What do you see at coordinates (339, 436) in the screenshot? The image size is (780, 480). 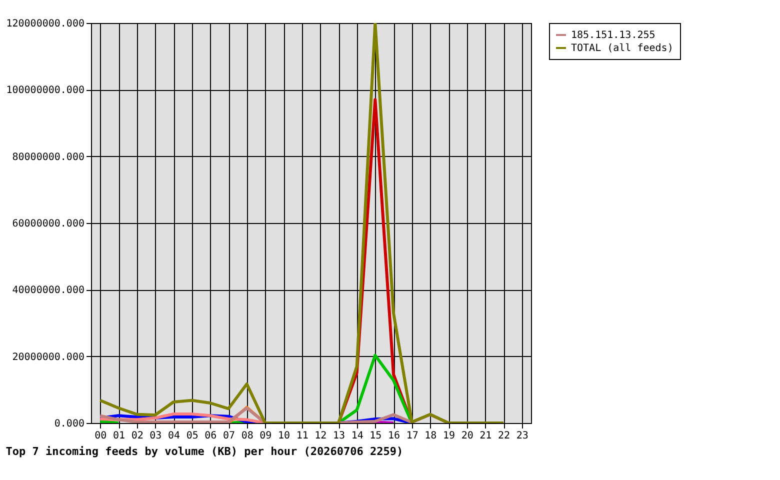 I see `x-tick-label: 13` at bounding box center [339, 436].